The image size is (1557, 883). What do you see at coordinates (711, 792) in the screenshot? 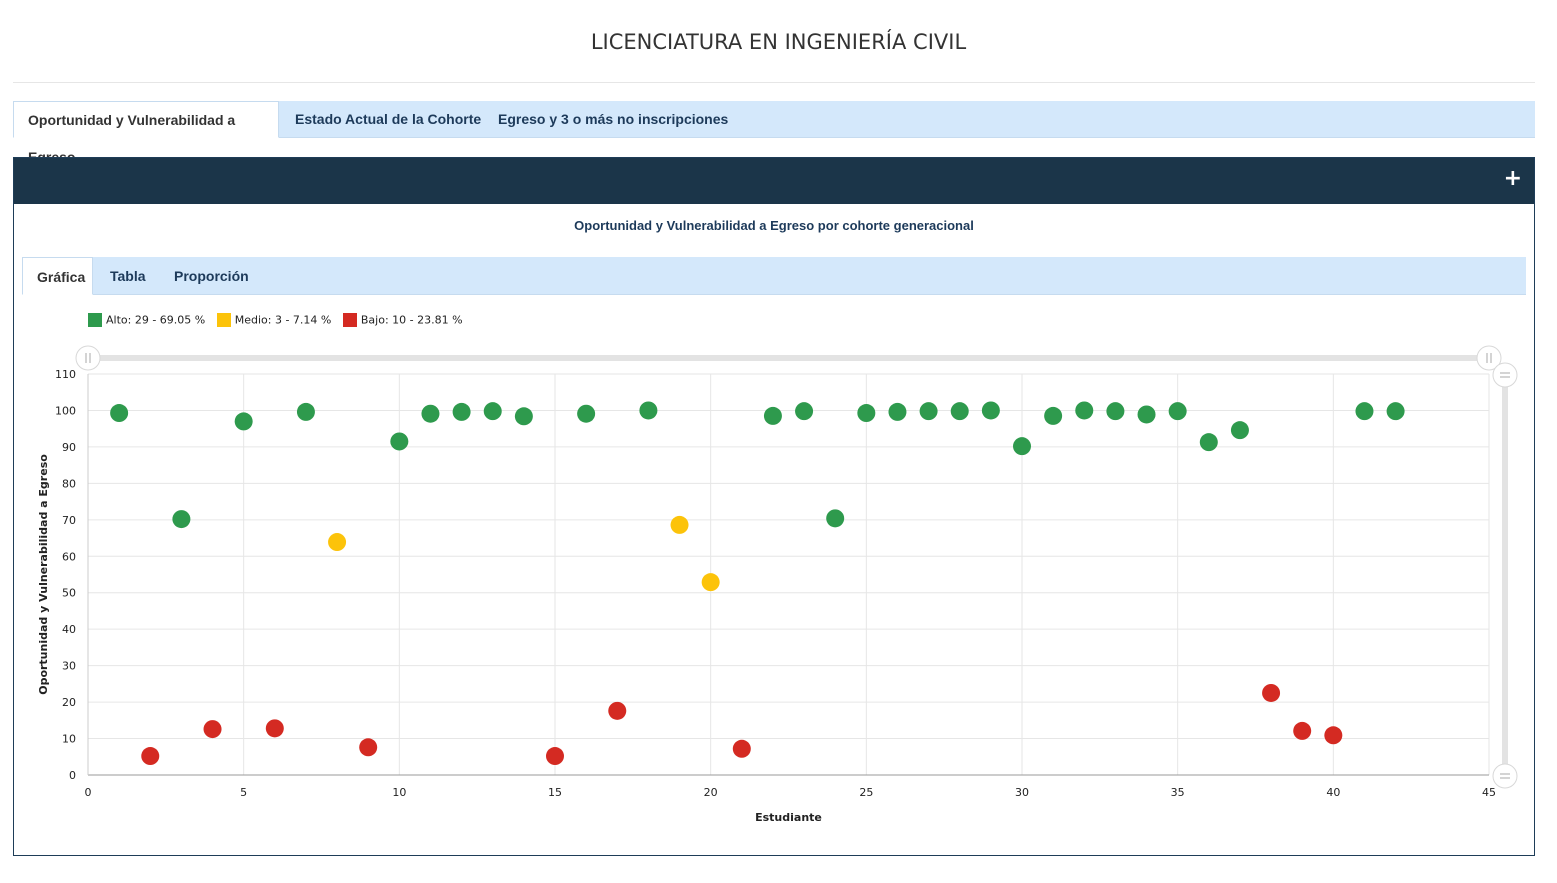
I see `x-tick-label: 20` at bounding box center [711, 792].